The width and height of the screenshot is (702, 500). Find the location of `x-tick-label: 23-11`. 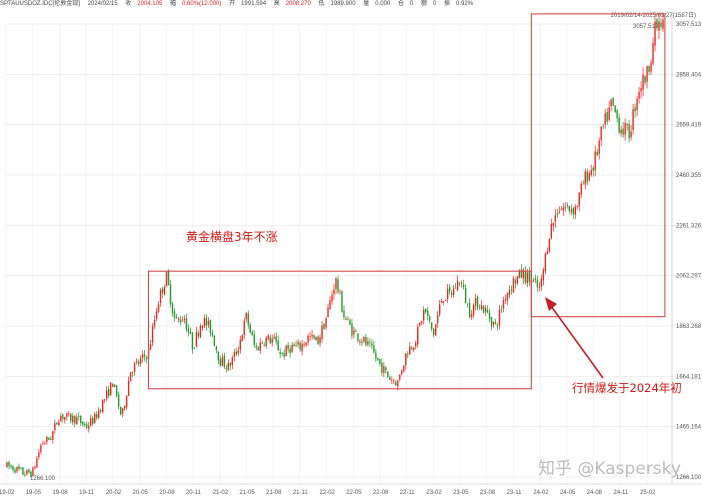

x-tick-label: 23-11 is located at coordinates (515, 493).